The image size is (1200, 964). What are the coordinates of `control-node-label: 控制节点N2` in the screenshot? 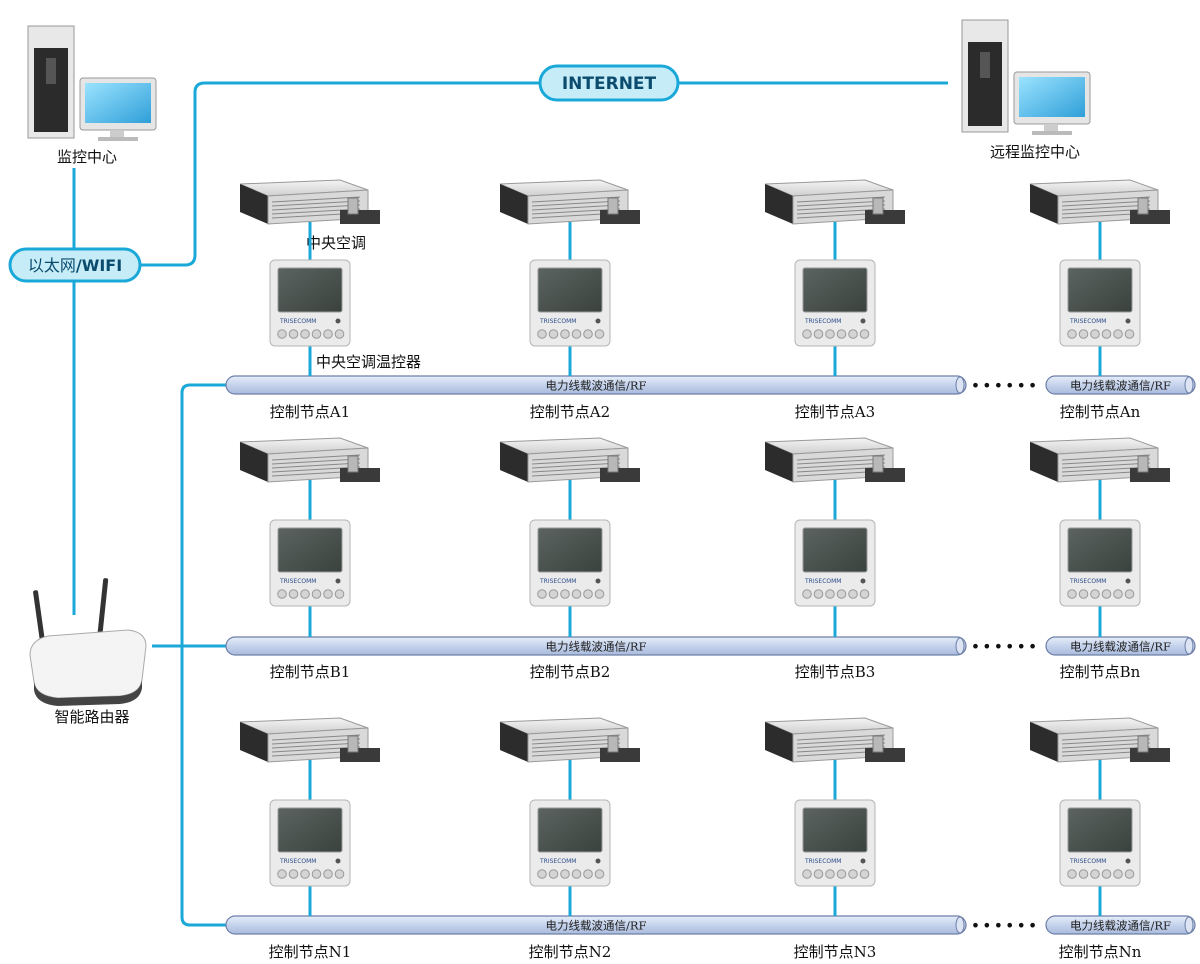 It's located at (570, 952).